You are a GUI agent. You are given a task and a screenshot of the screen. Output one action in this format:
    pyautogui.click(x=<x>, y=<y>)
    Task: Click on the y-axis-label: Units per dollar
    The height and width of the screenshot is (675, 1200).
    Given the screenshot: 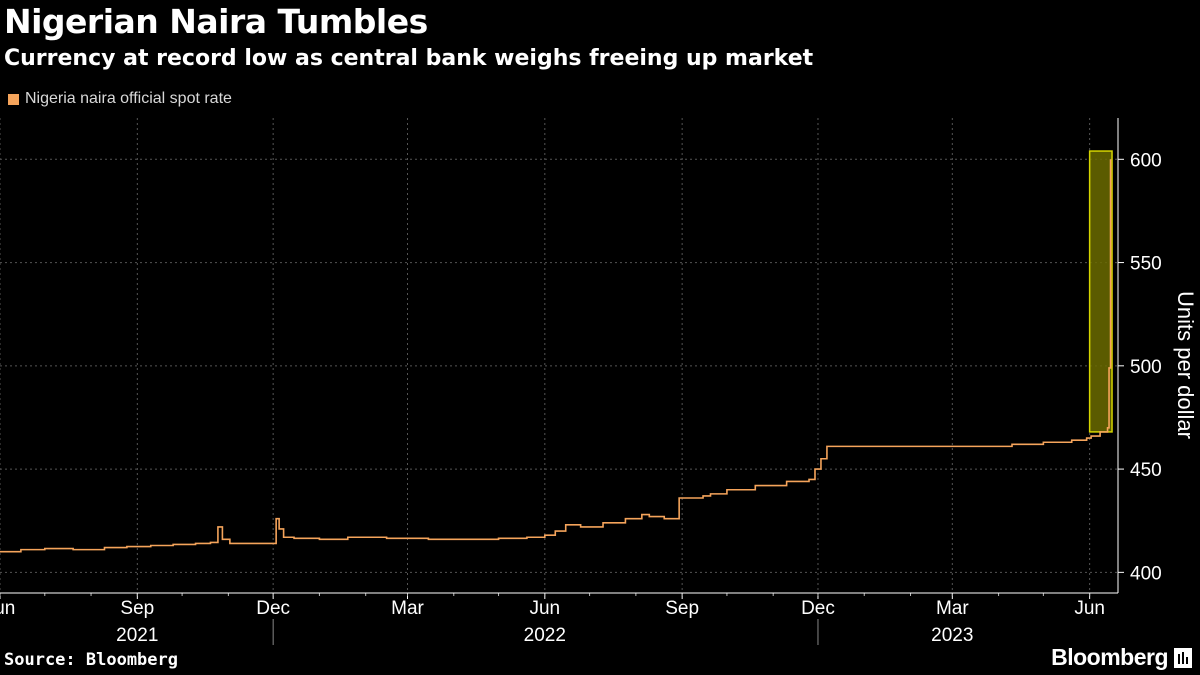 What is the action you would take?
    pyautogui.click(x=1185, y=365)
    